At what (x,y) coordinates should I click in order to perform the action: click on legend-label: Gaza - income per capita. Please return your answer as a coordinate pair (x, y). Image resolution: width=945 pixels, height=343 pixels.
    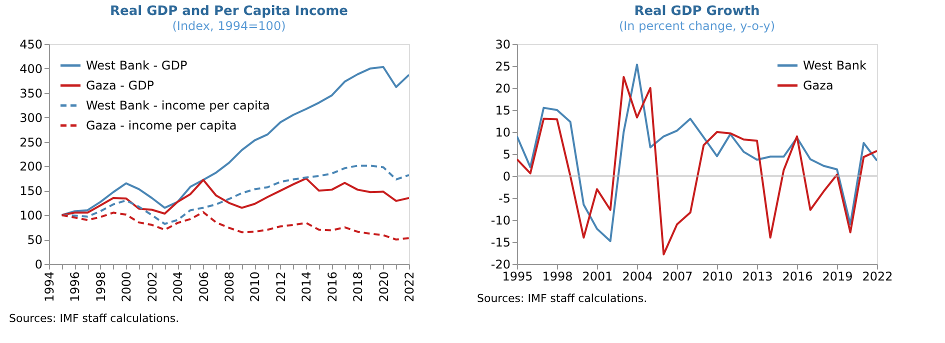
    Looking at the image, I should click on (161, 125).